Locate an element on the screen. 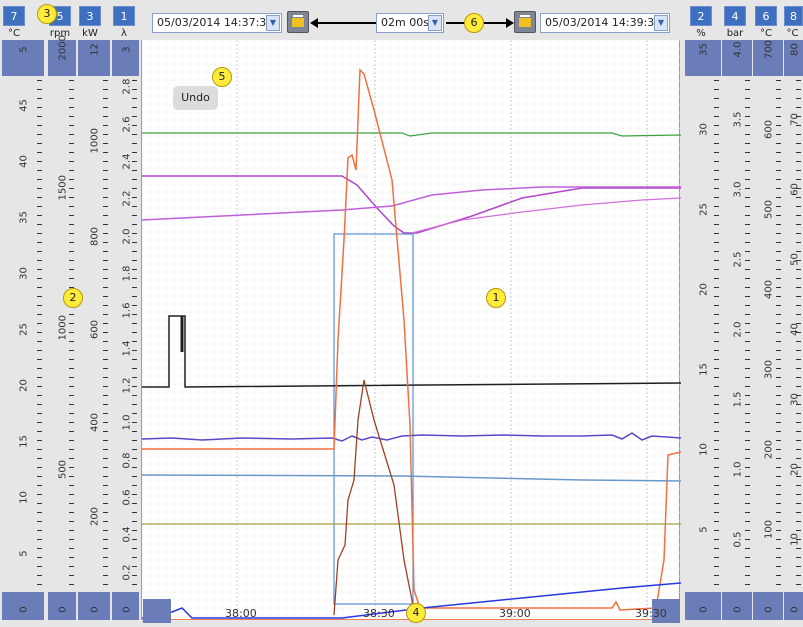 This screenshot has height=627, width=803. axis-3-button: 3 is located at coordinates (90, 16).